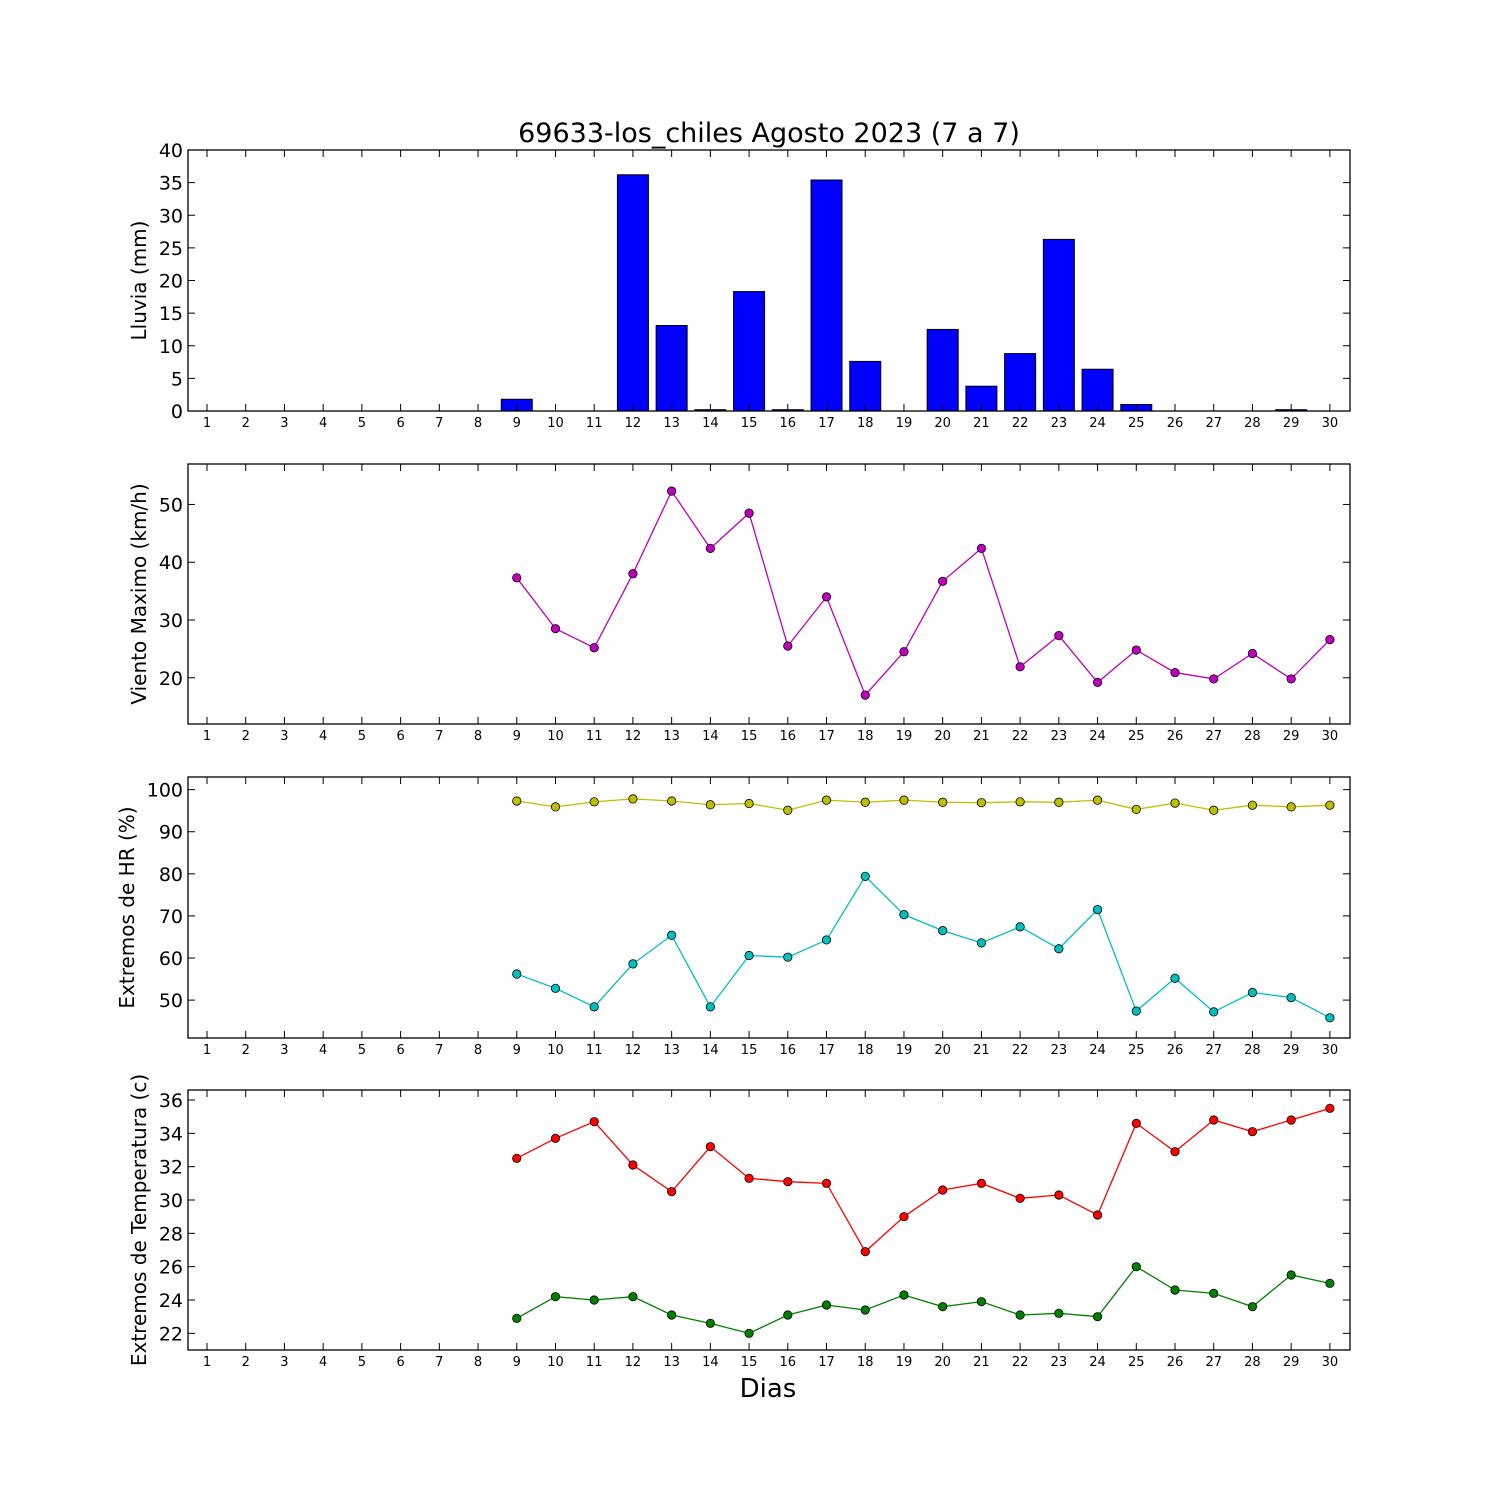 The image size is (1500, 1500). I want to click on x-tick-label: 3, so click(284, 736).